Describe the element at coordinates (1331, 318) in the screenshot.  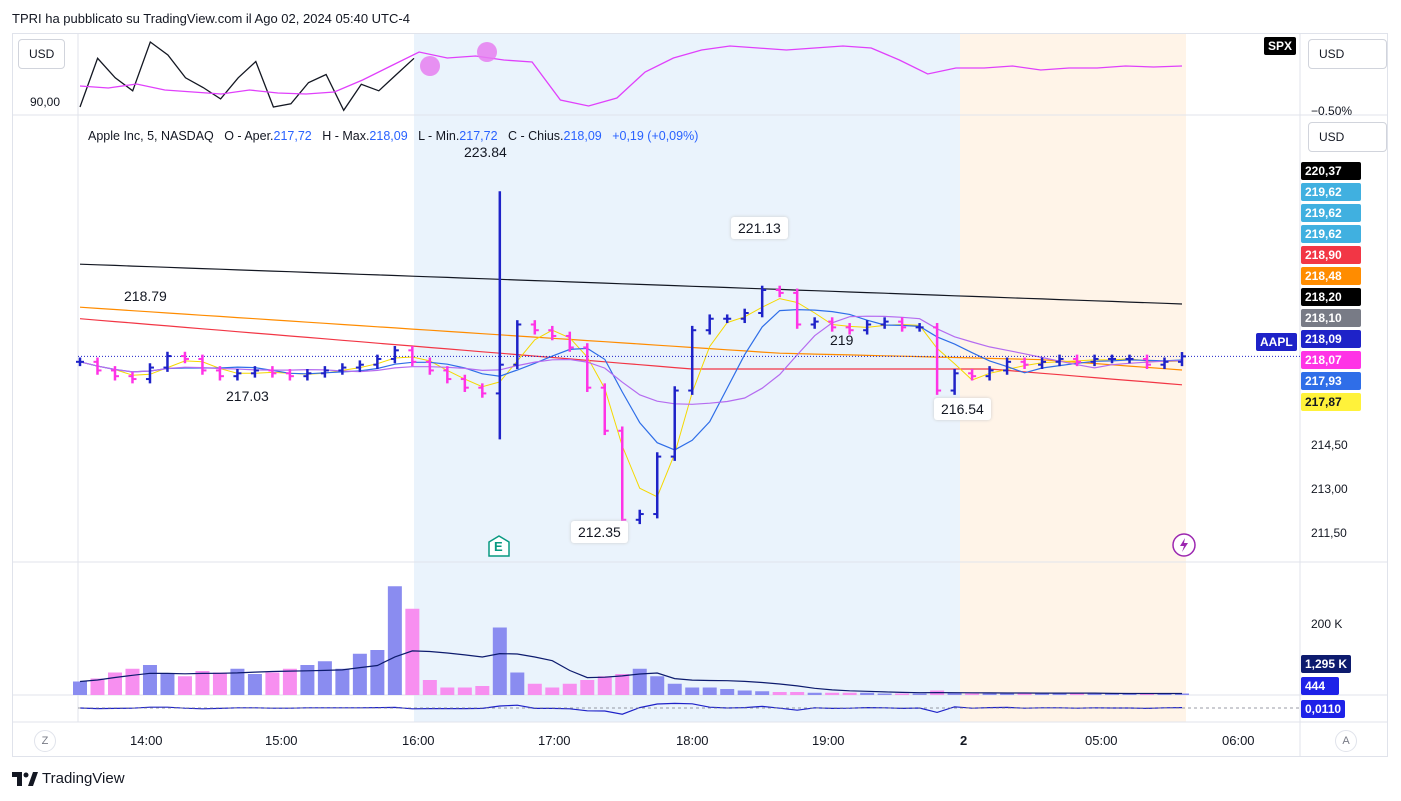
I see `price-tag: 218,10` at that location.